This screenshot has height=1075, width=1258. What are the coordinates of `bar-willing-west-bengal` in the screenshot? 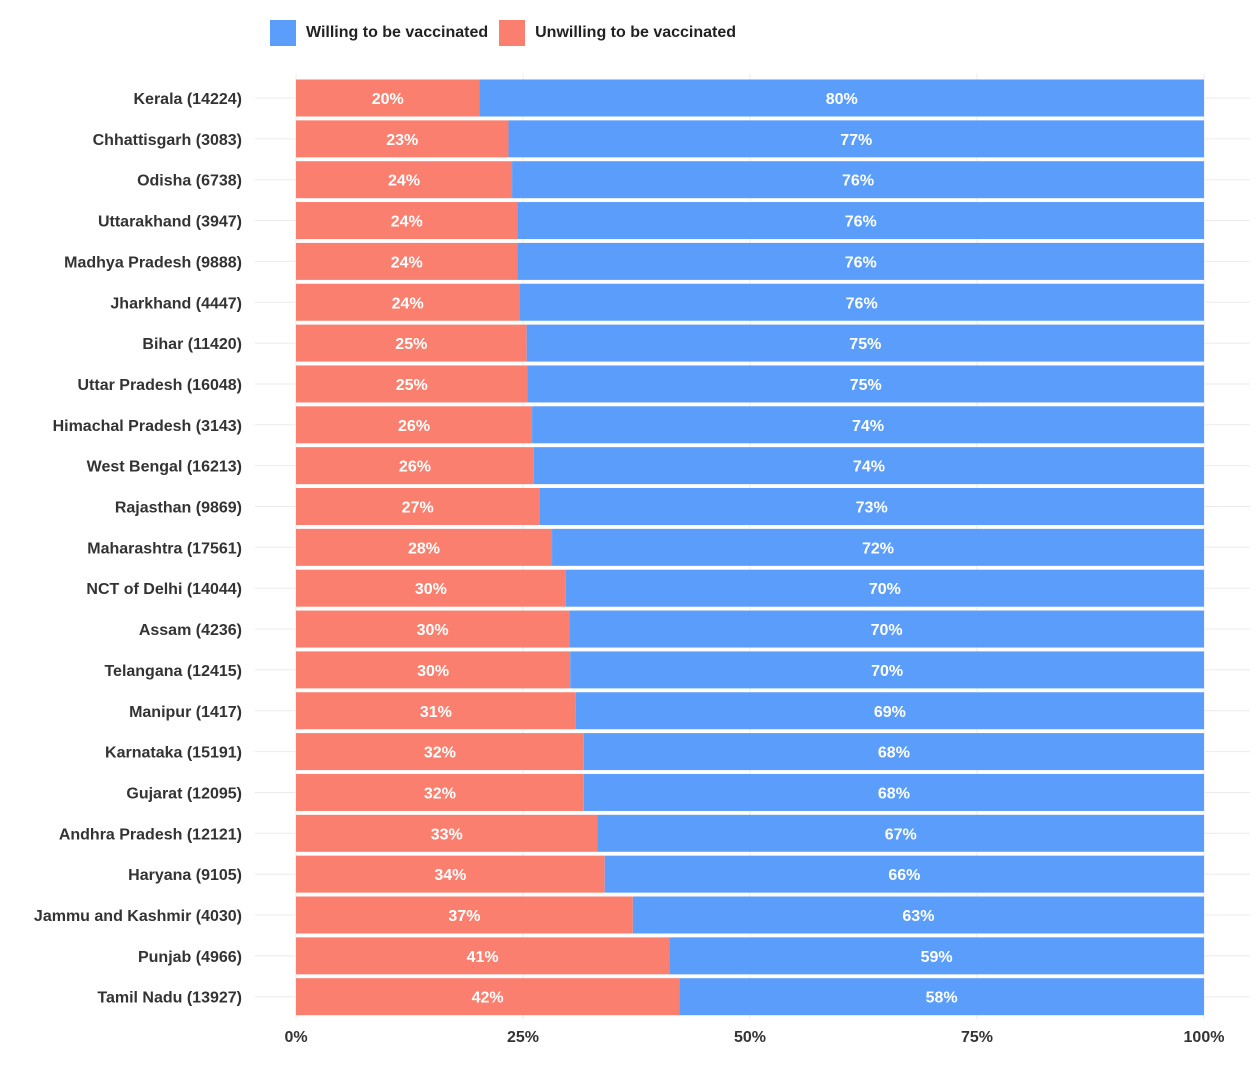 It's located at (868, 466).